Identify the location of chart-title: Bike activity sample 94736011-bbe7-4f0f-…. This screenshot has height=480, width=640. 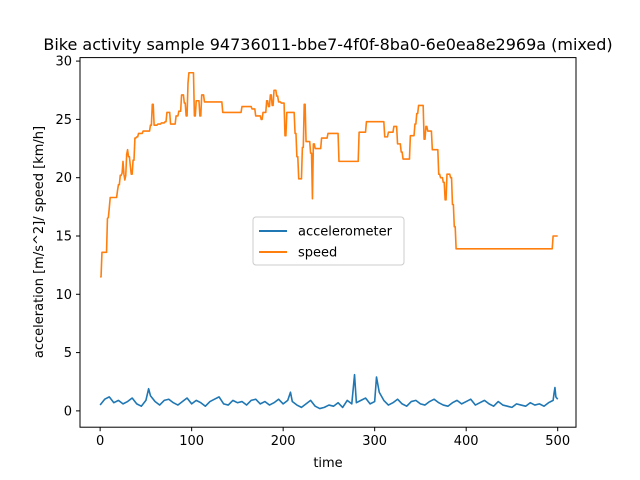
(327, 44).